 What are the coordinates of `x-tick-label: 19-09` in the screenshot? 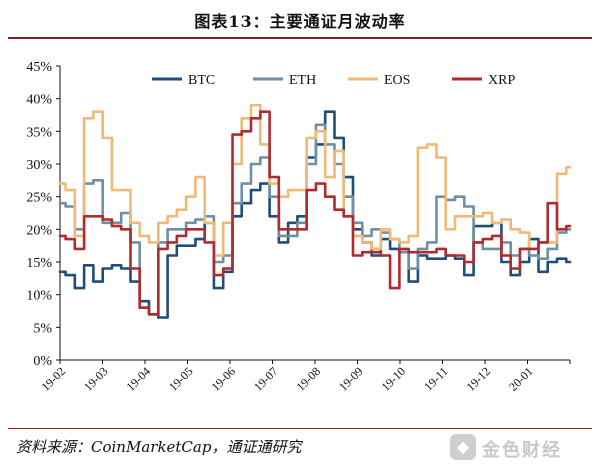 It's located at (351, 379).